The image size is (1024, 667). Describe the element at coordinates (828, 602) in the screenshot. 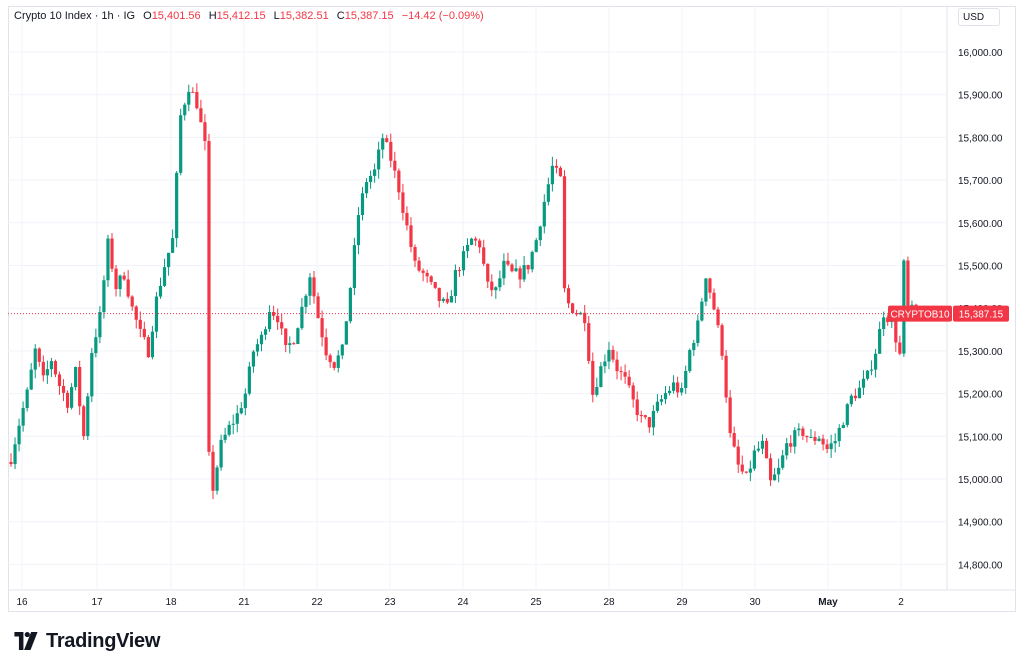

I see `time-tick-label: May` at that location.